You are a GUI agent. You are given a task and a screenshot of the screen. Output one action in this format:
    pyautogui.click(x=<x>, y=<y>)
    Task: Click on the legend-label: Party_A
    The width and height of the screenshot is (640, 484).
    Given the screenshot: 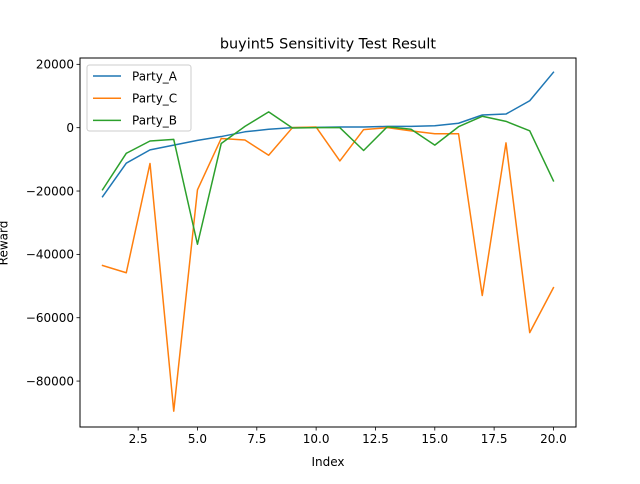 What is the action you would take?
    pyautogui.click(x=155, y=76)
    